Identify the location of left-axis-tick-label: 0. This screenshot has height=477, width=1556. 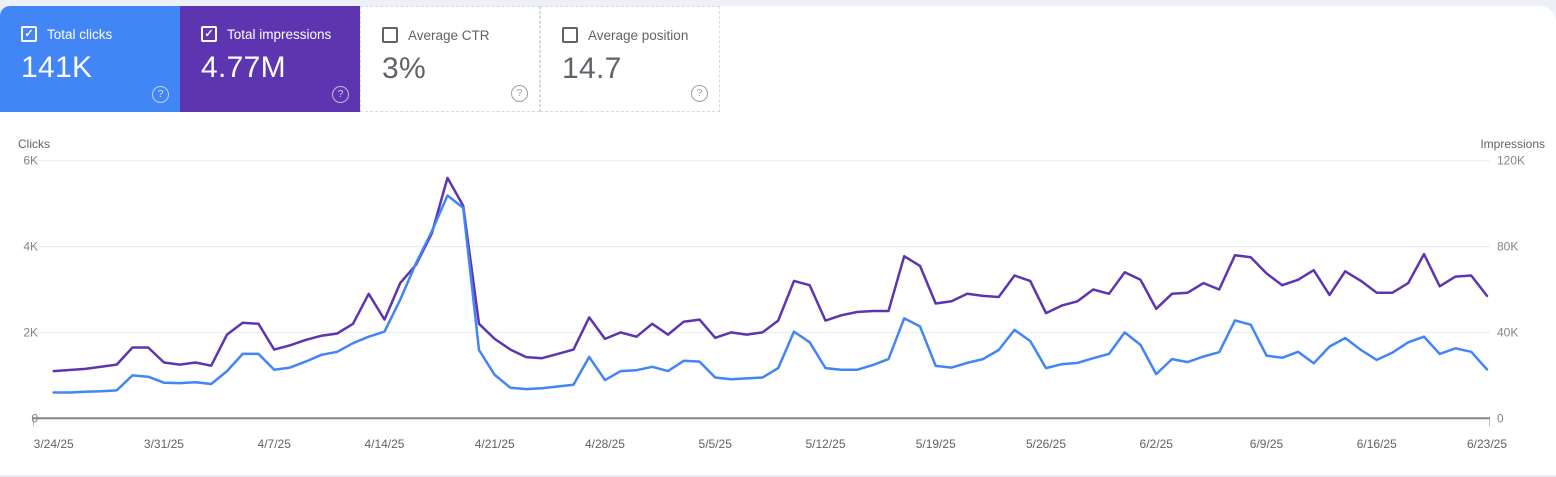
(34, 418).